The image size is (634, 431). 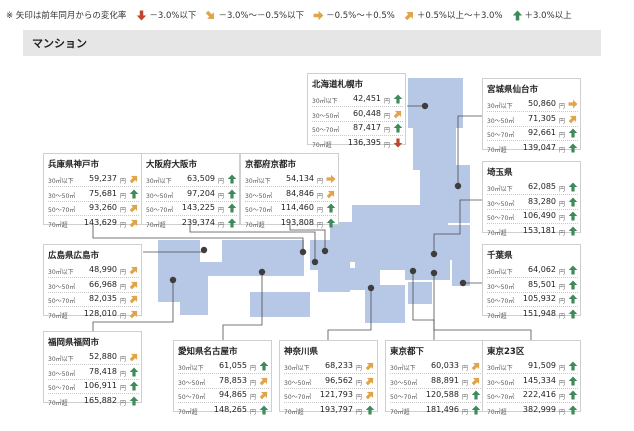 What do you see at coordinates (93, 270) in the screenshot?
I see `price-row: 30㎡以下 48,990 円` at bounding box center [93, 270].